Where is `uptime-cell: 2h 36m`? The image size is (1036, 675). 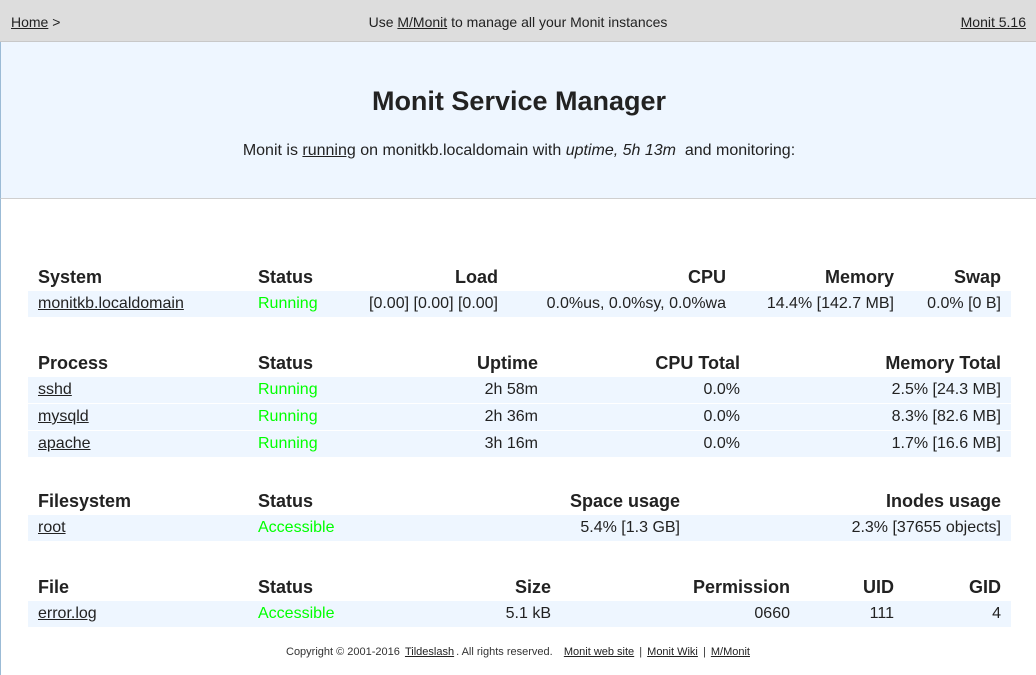 uptime-cell: 2h 36m is located at coordinates (453, 417).